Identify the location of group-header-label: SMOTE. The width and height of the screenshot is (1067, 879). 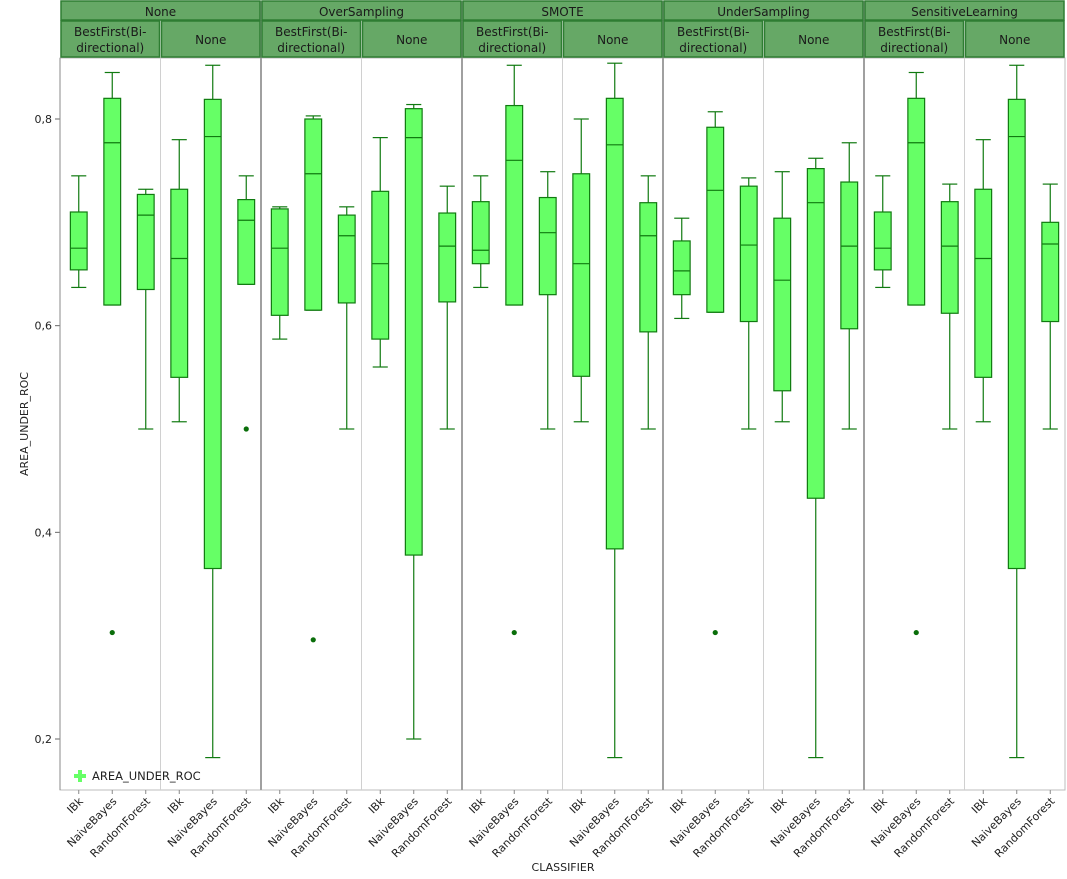
(562, 12).